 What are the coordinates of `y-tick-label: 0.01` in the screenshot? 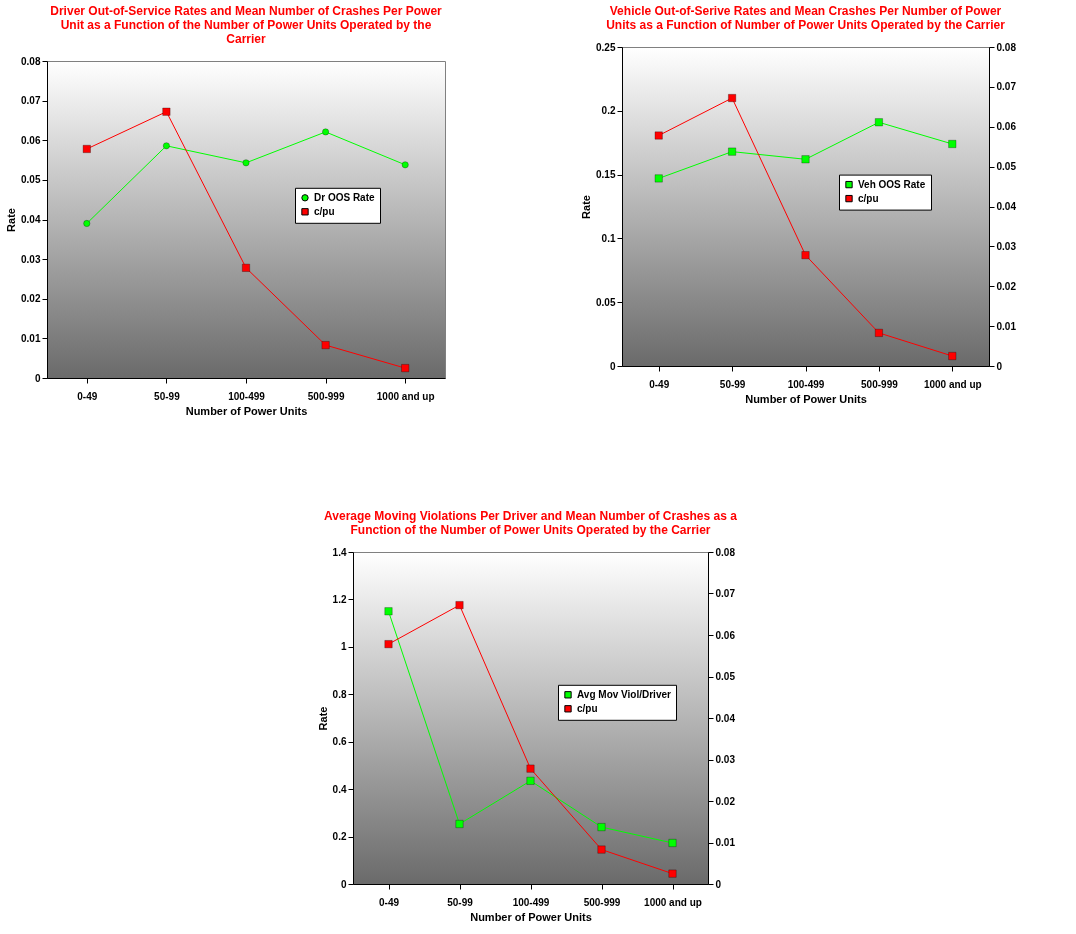 It's located at (31, 338).